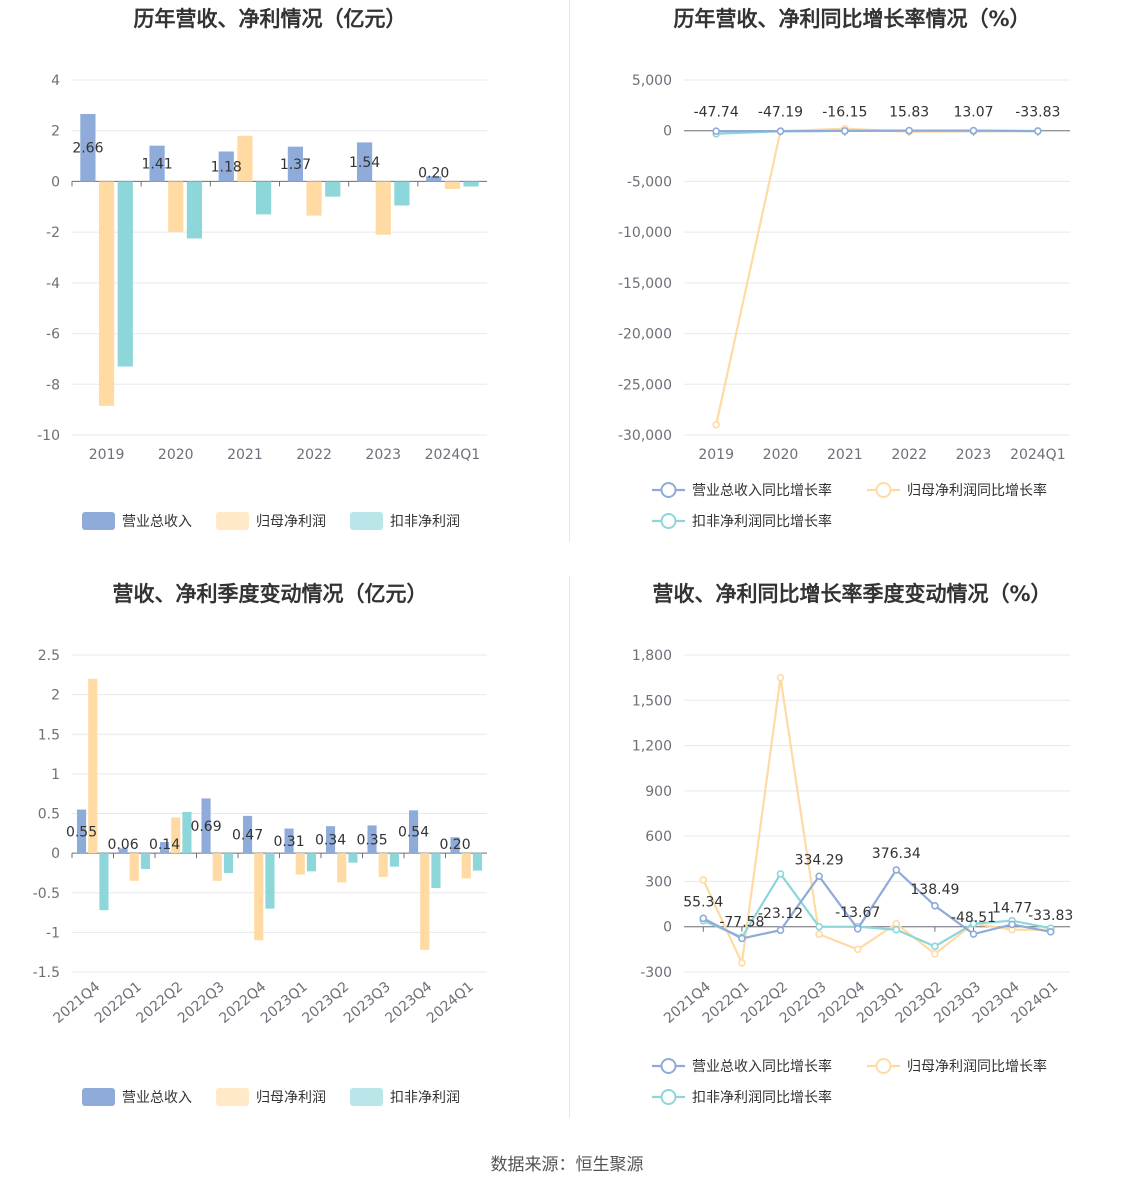 This screenshot has width=1134, height=1188. I want to click on data-label: 376.34, so click(896, 854).